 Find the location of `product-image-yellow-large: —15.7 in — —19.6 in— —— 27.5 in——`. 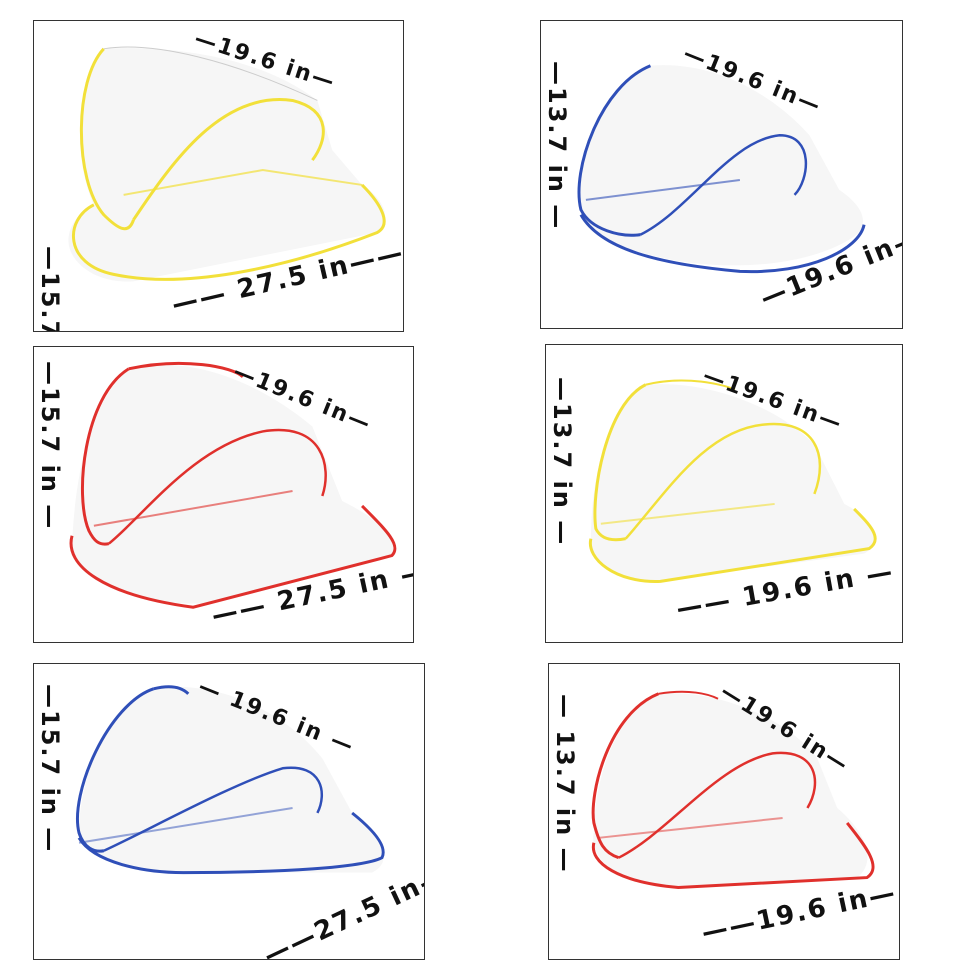

product-image-yellow-large: —15.7 in — —19.6 in— —— 27.5 in—— is located at coordinates (218, 176).